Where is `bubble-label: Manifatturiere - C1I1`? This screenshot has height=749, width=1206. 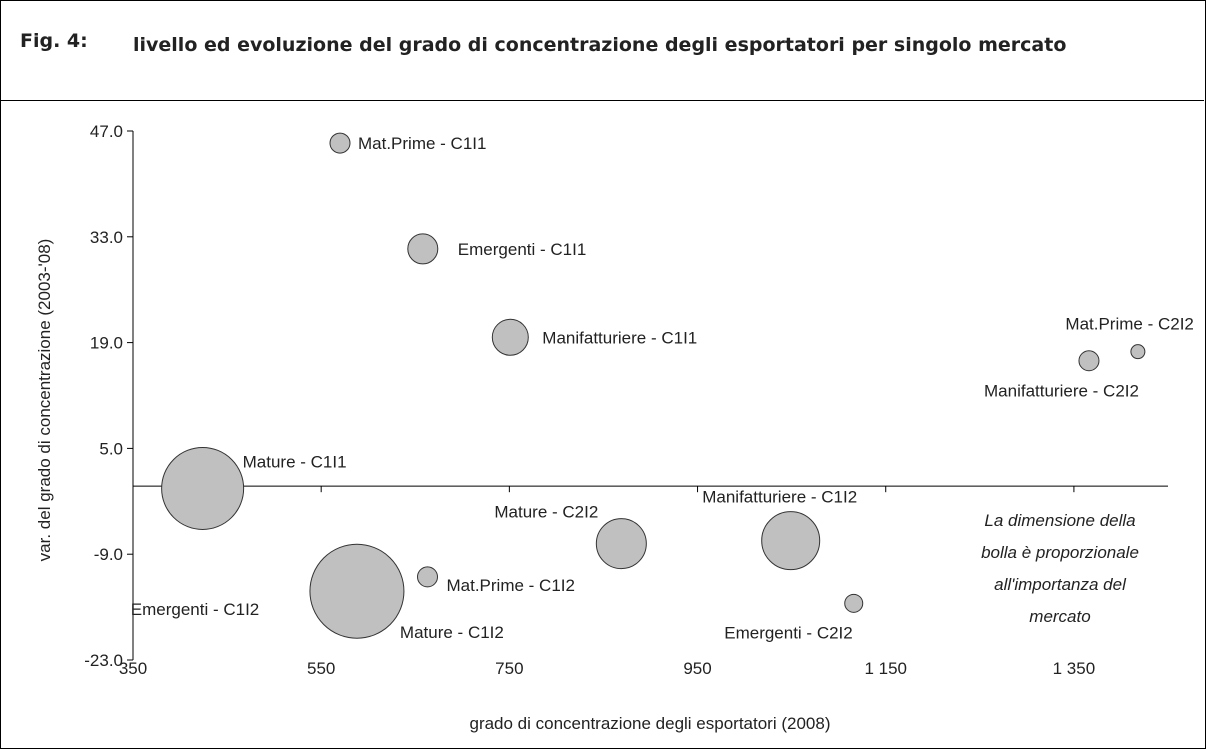
bubble-label: Manifatturiere - C1I1 is located at coordinates (619, 337).